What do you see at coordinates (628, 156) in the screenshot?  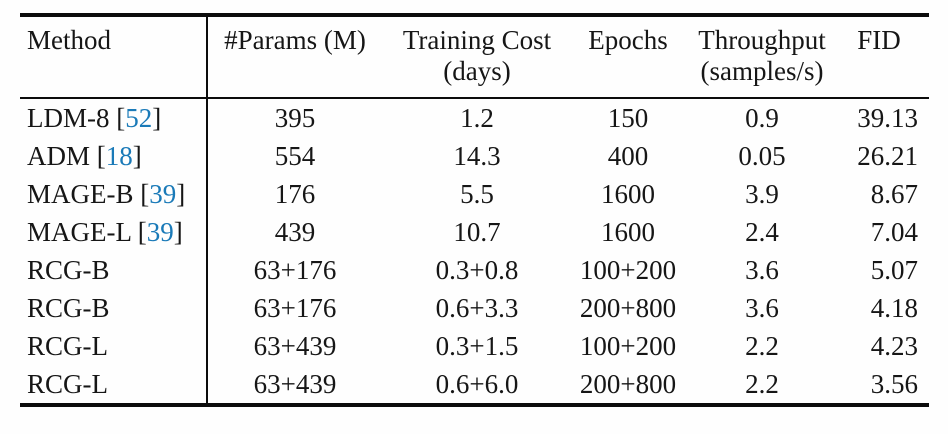 I see `epochs-cell: 400` at bounding box center [628, 156].